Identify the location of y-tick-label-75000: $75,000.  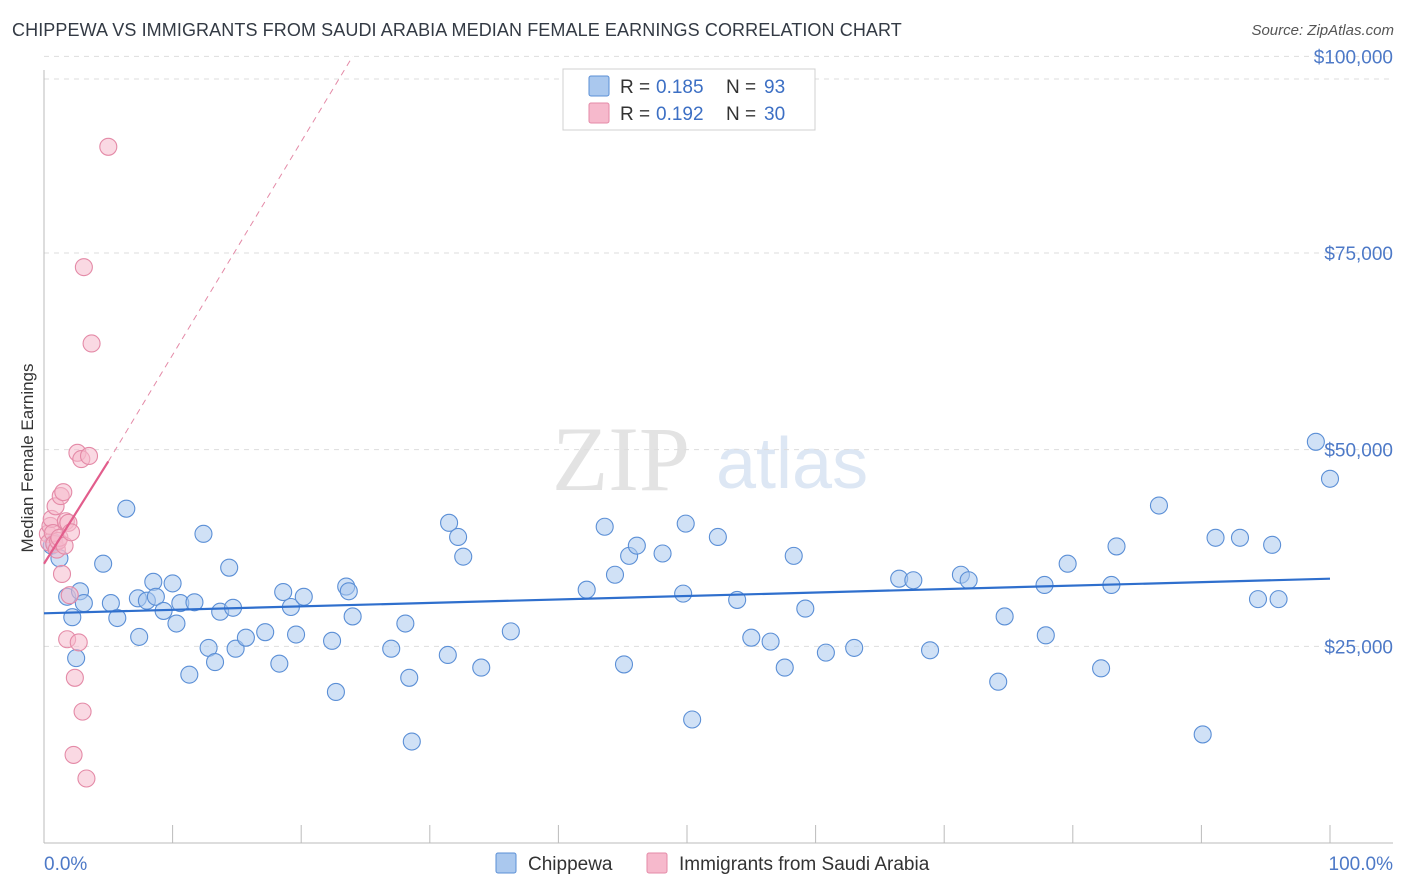
(1358, 254).